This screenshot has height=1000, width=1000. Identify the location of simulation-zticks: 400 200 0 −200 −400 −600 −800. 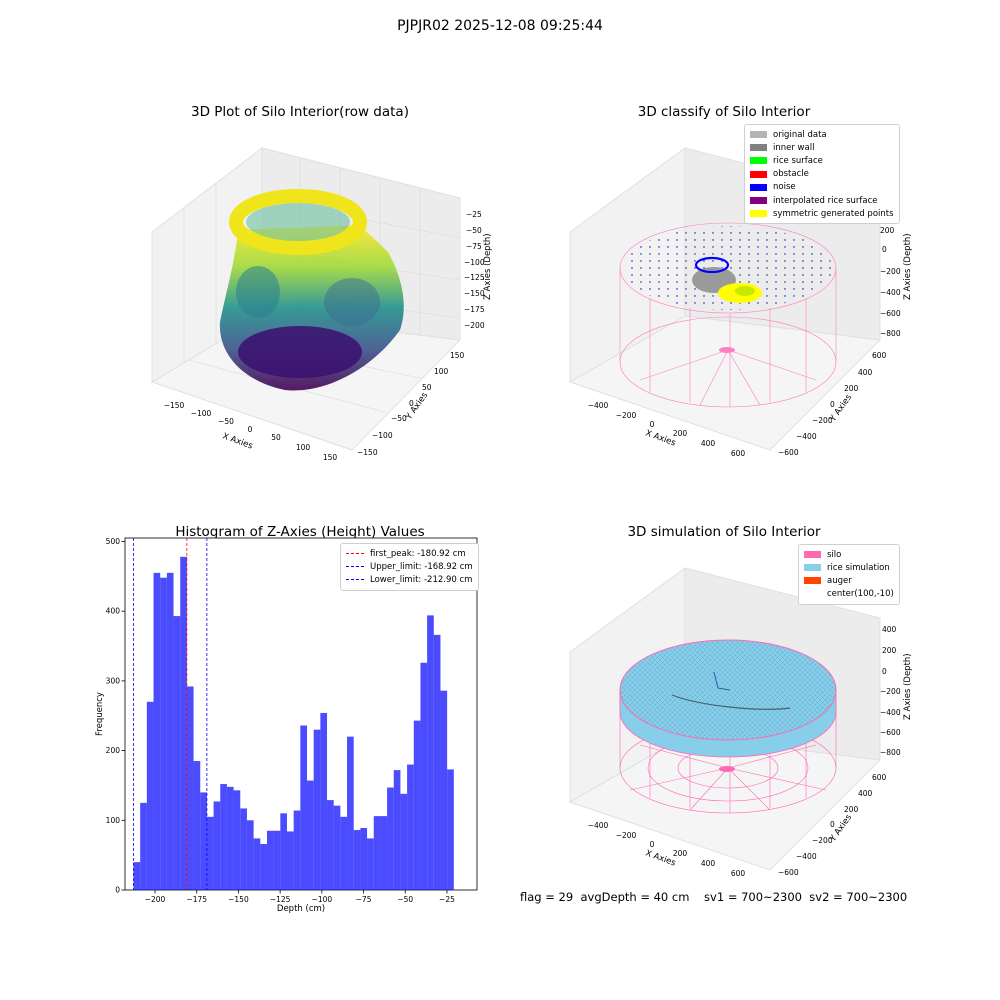
(890, 691).